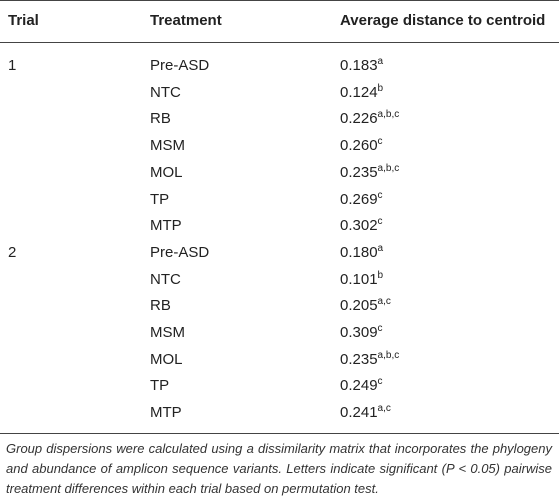  I want to click on cell-trial: 2, so click(12, 252).